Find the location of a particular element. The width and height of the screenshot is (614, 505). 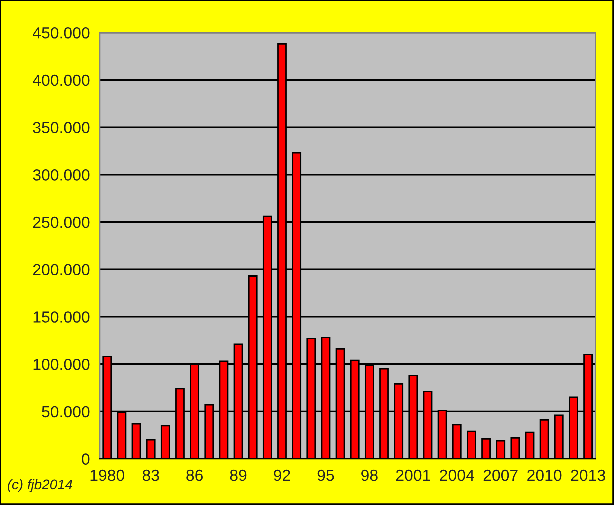

y-tick-label: 350.000 is located at coordinates (61, 128).